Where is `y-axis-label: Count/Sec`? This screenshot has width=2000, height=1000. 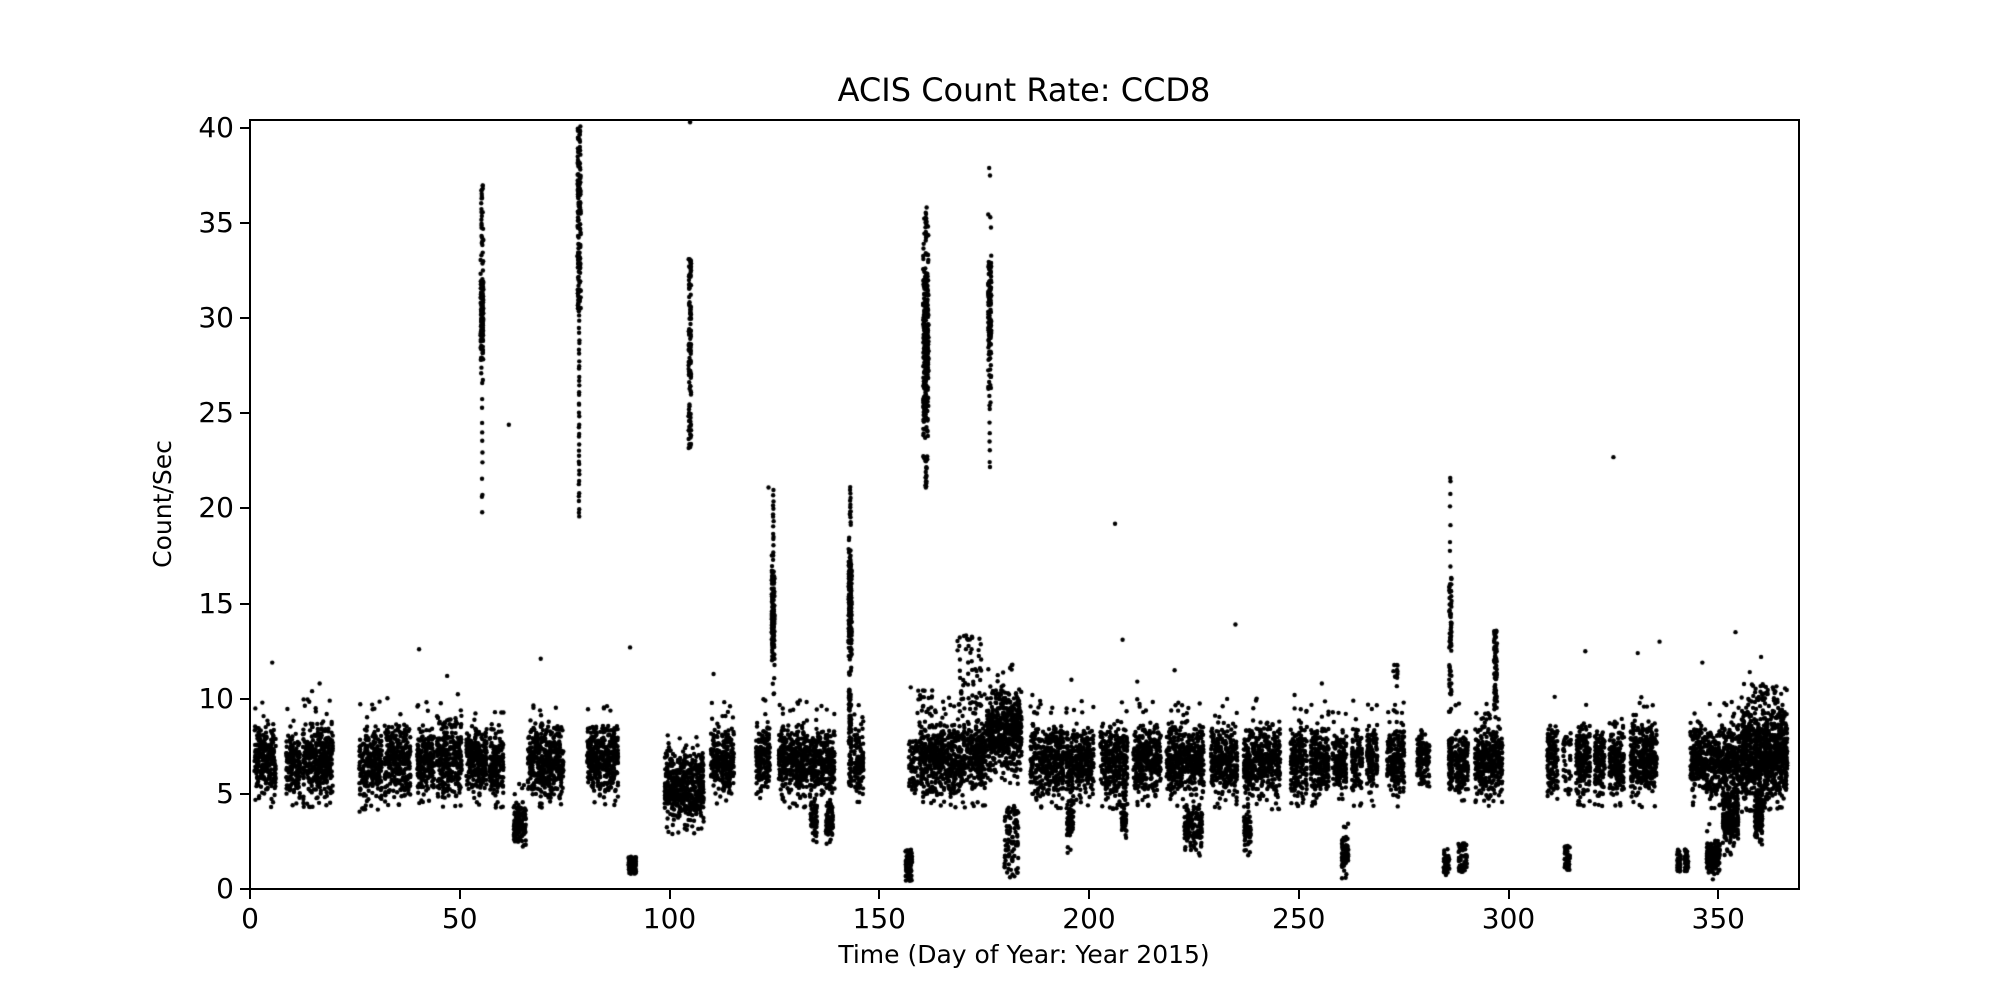 y-axis-label: Count/Sec is located at coordinates (162, 504).